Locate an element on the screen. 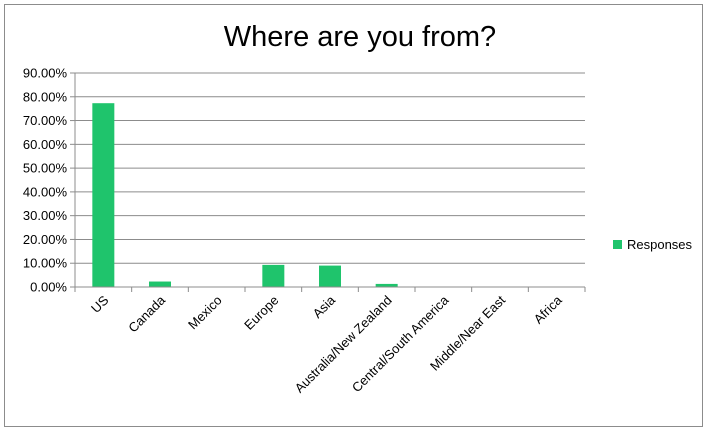 This screenshot has height=431, width=707. legend: Responses is located at coordinates (653, 244).